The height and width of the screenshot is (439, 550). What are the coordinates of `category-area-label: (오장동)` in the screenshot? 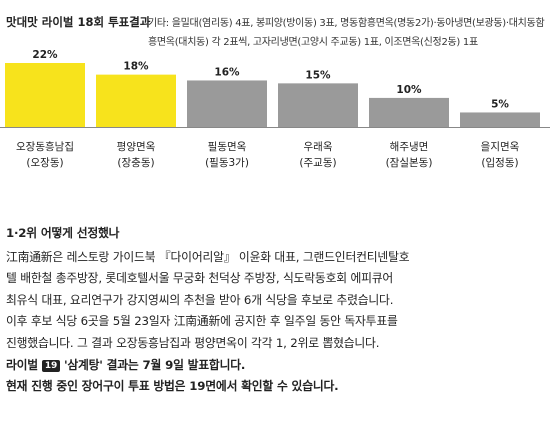 It's located at (44, 163).